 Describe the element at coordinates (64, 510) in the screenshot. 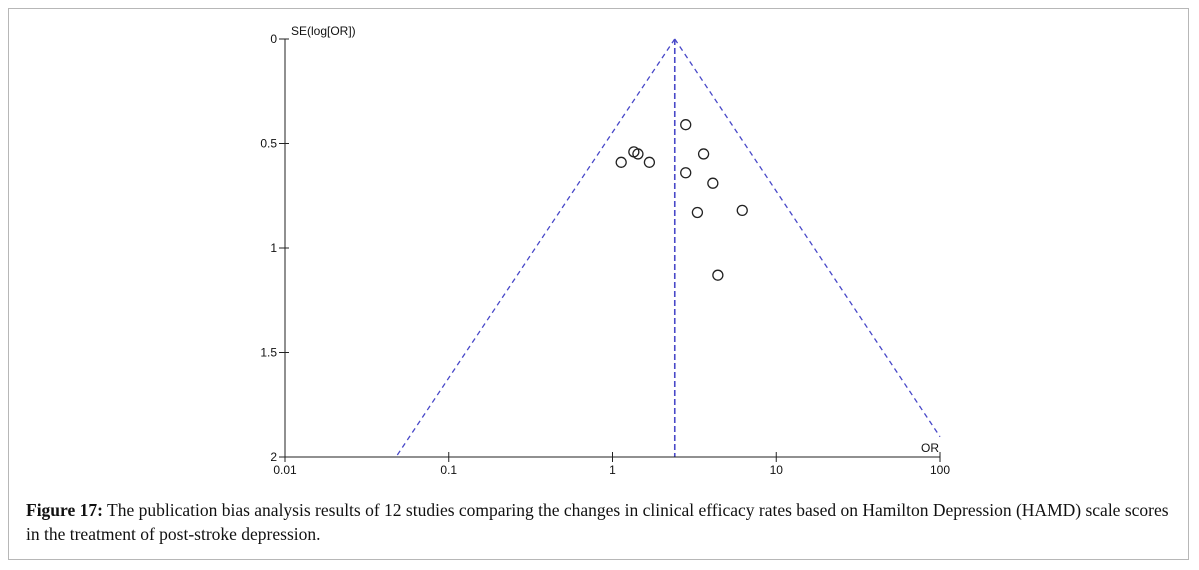

I see `caption-lead: Figure 17:` at that location.